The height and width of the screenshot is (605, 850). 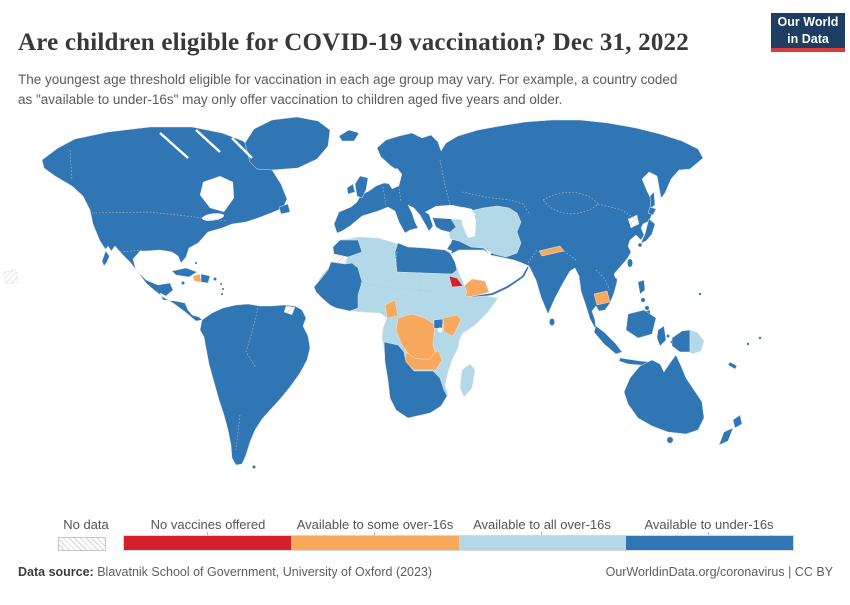 I want to click on island-borneo, so click(x=641, y=324).